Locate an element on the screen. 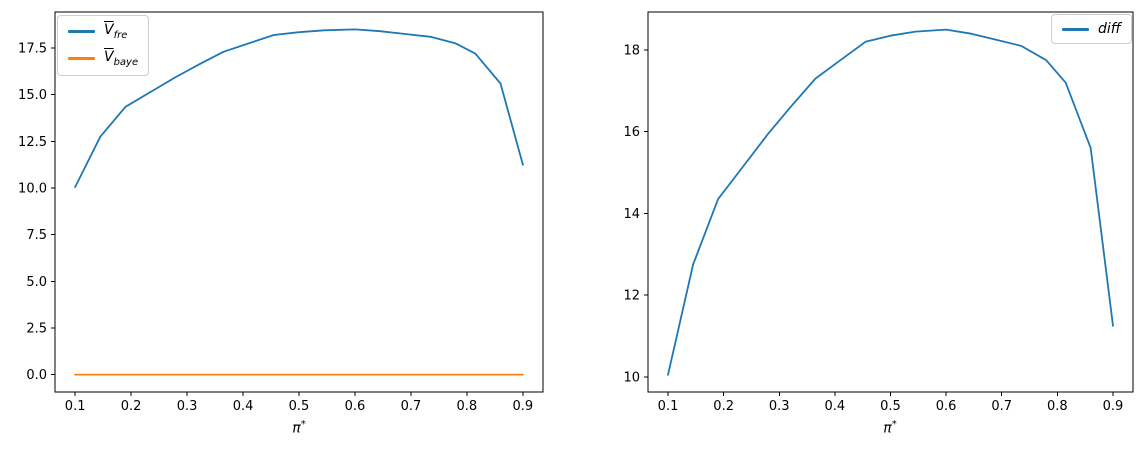  series-line-V_fre is located at coordinates (299, 108).